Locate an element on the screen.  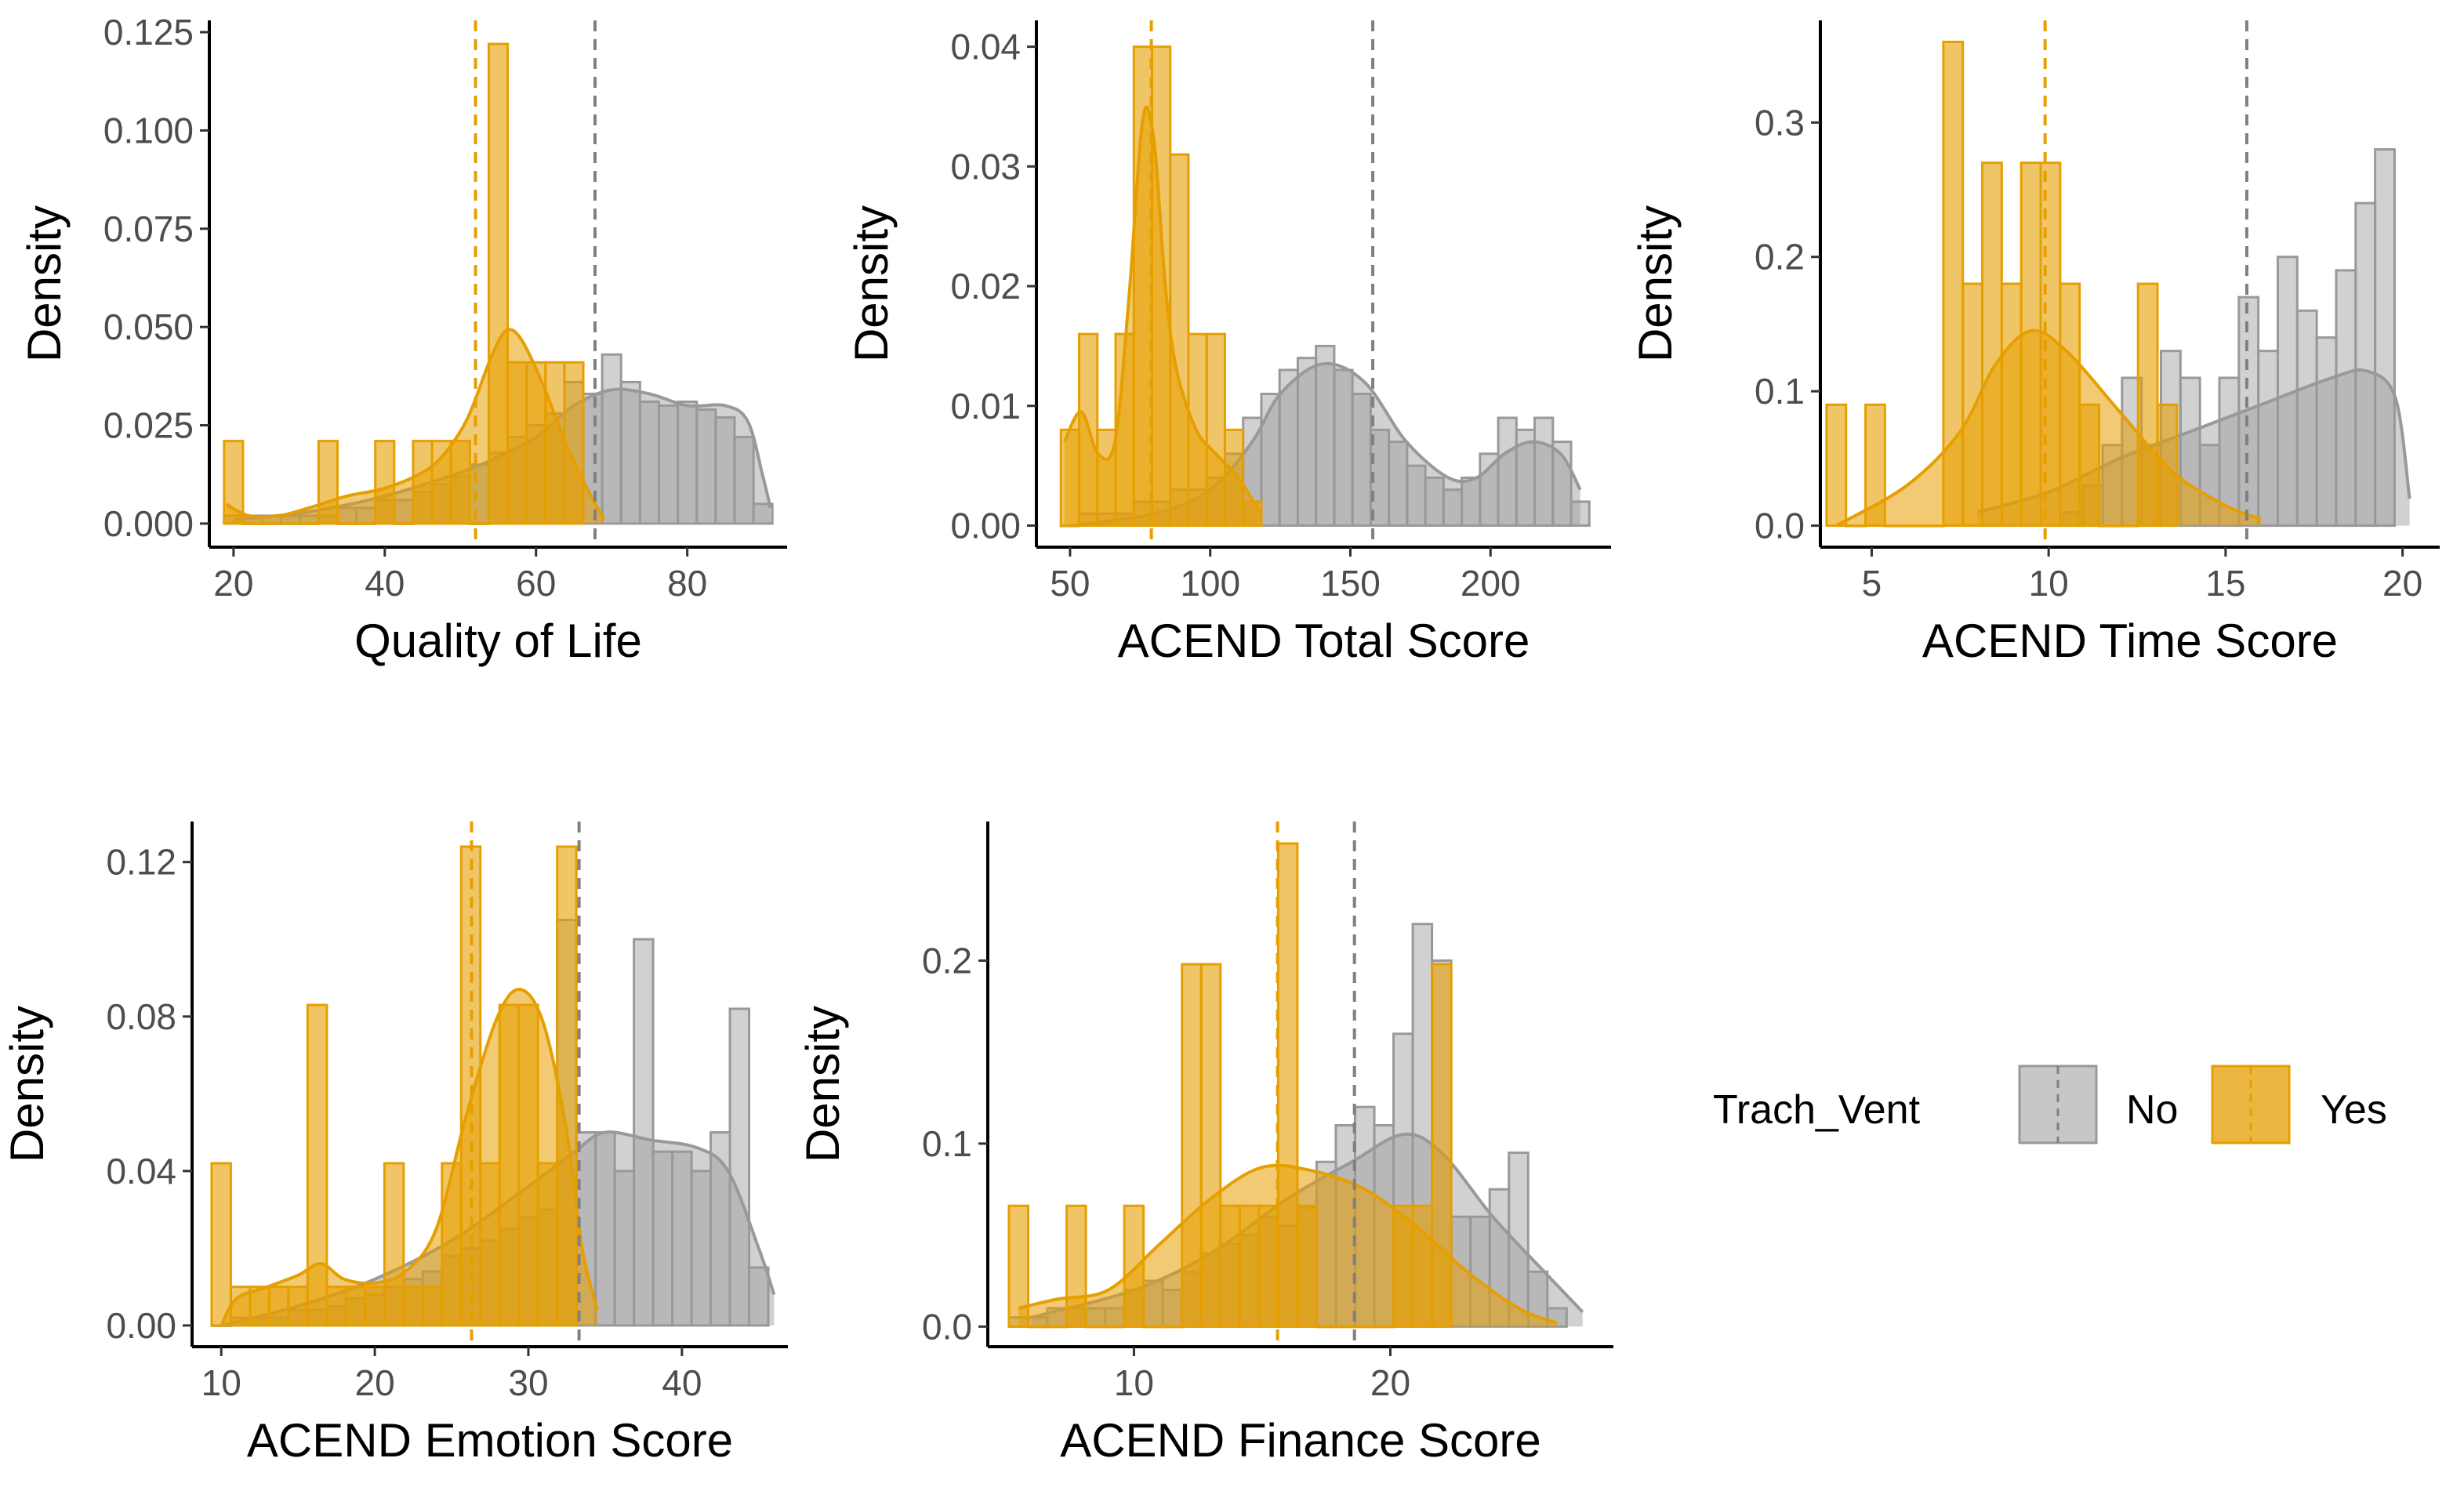
x-axis-title: ACEND Total Score is located at coordinates (1324, 641).